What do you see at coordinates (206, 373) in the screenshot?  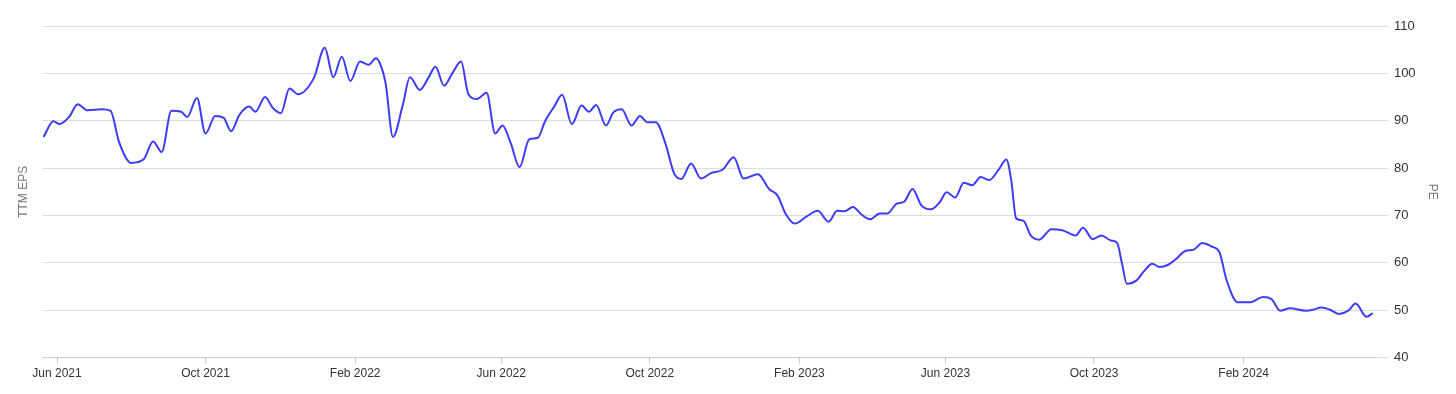 I see `x-tick-label: Oct 2021` at bounding box center [206, 373].